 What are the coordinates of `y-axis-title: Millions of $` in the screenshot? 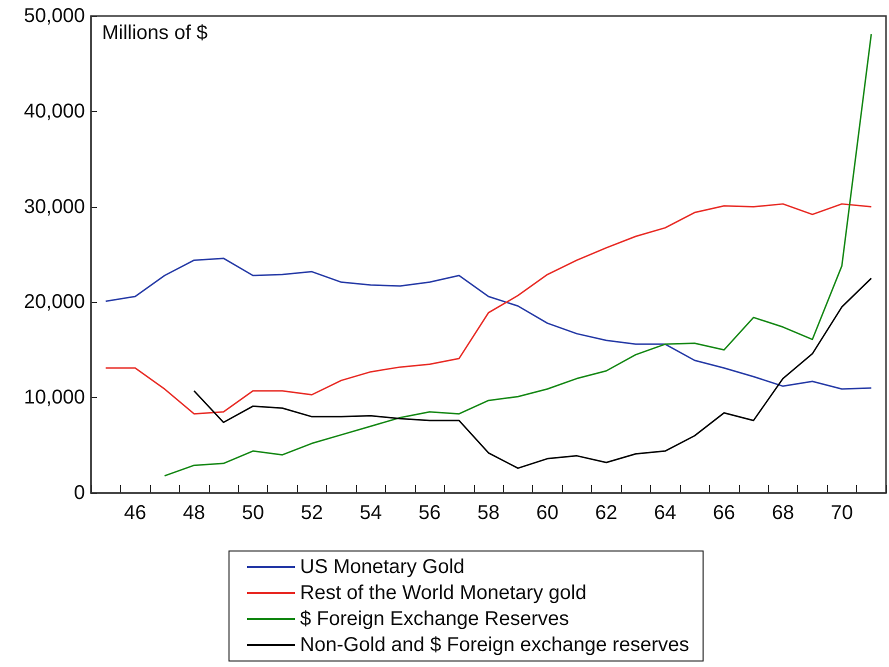 It's located at (155, 33).